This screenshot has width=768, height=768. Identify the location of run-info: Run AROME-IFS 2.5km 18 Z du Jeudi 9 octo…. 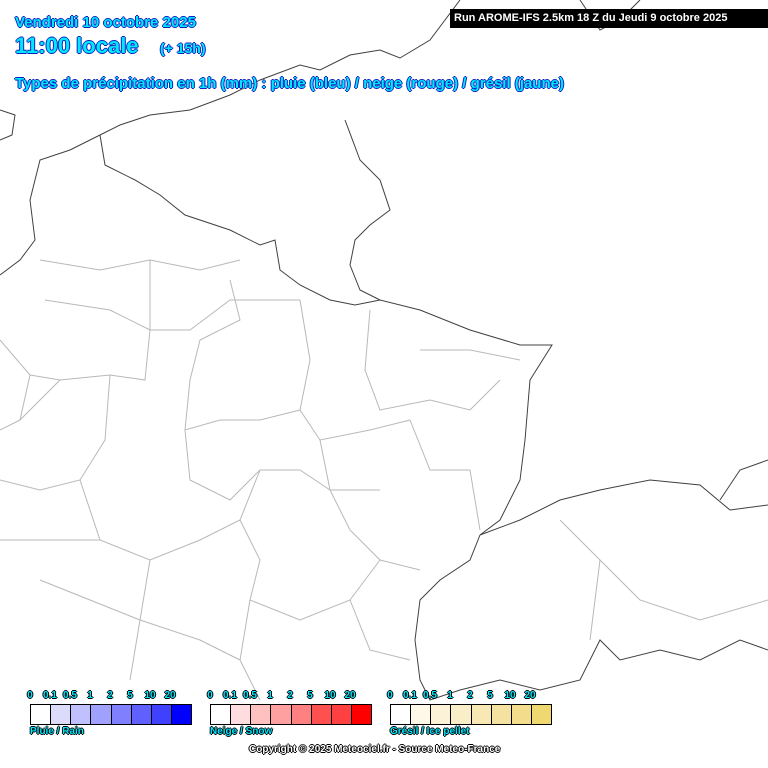
(609, 18).